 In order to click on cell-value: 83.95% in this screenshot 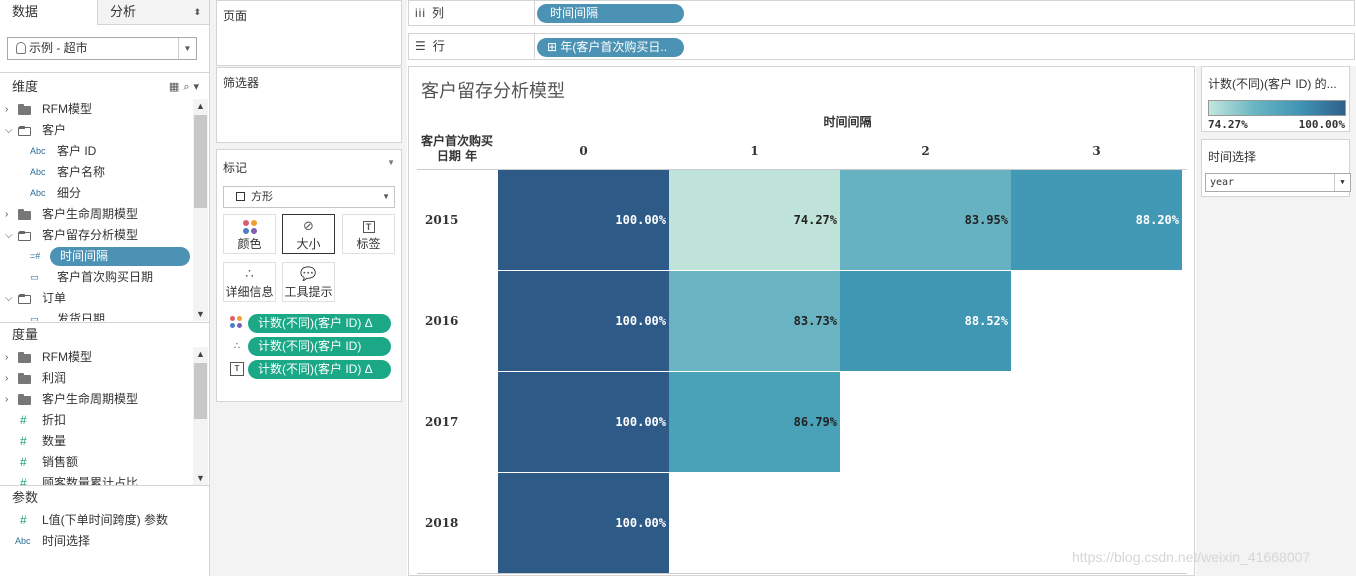, I will do `click(986, 220)`.